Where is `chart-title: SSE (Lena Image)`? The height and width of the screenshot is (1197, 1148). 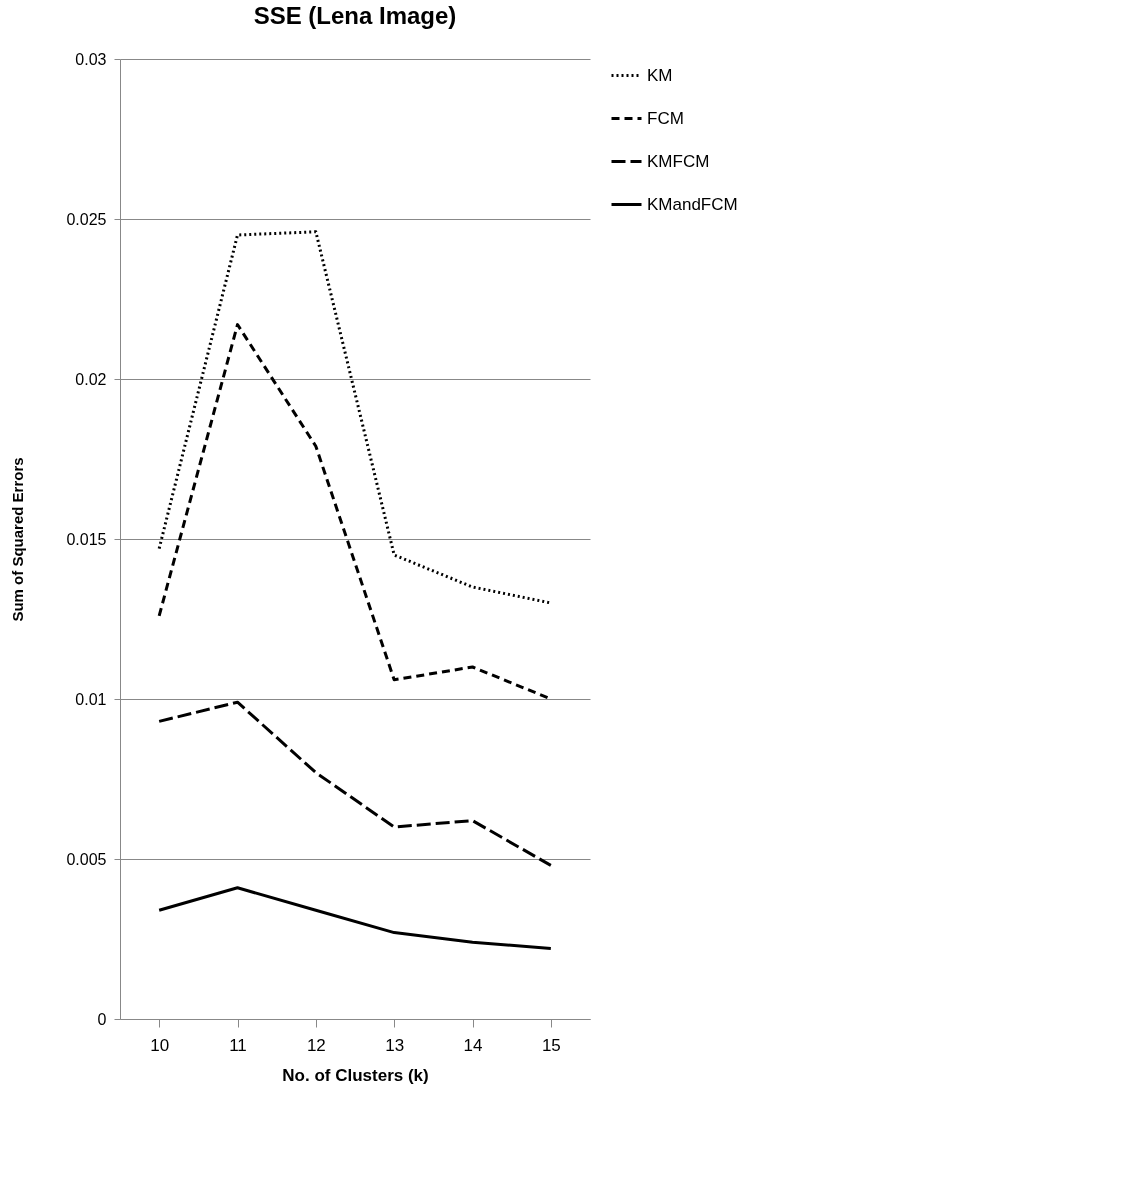 chart-title: SSE (Lena Image) is located at coordinates (355, 15).